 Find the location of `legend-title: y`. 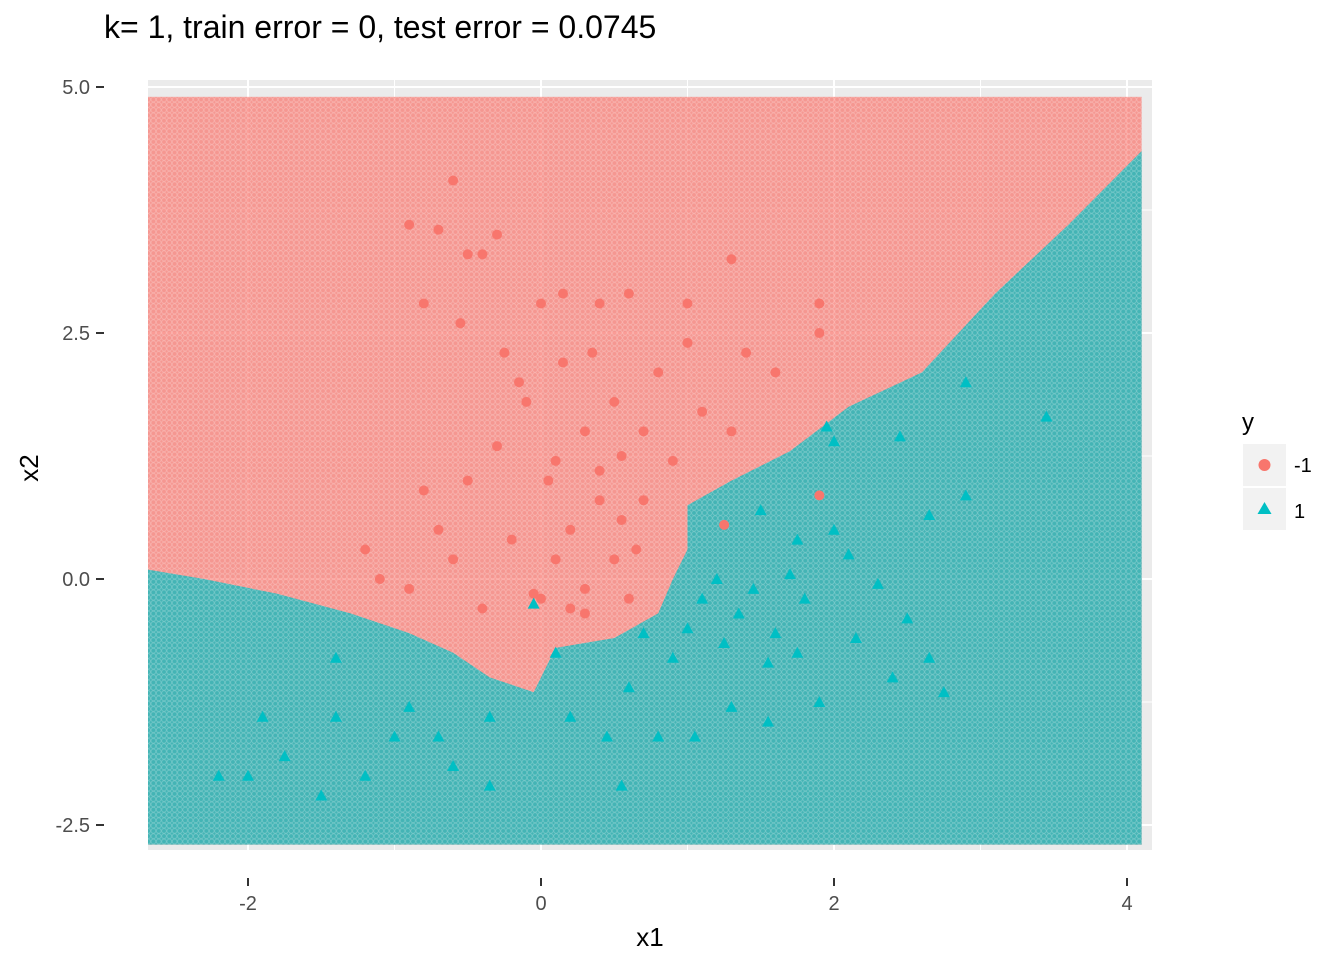

legend-title: y is located at coordinates (1248, 422).